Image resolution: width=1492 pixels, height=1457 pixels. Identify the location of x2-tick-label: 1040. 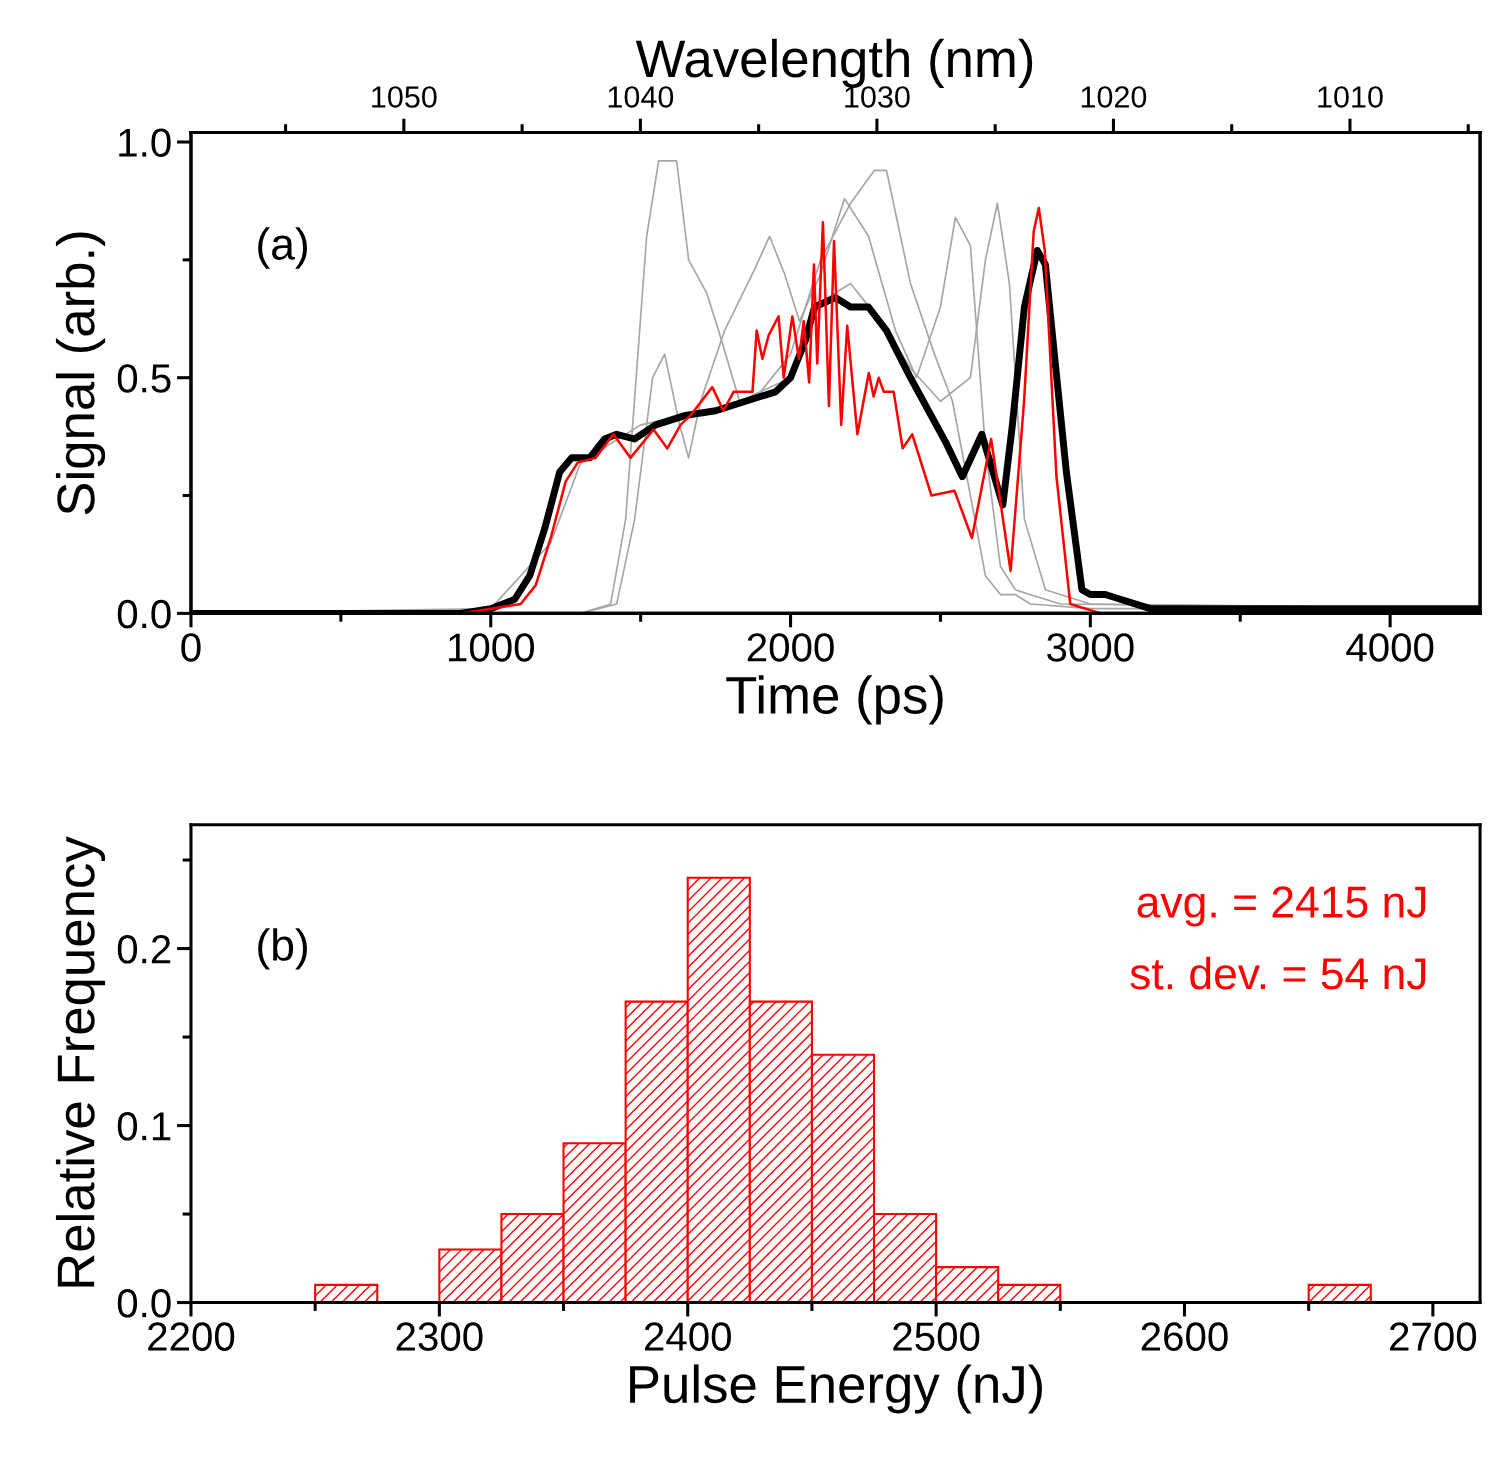
(641, 97).